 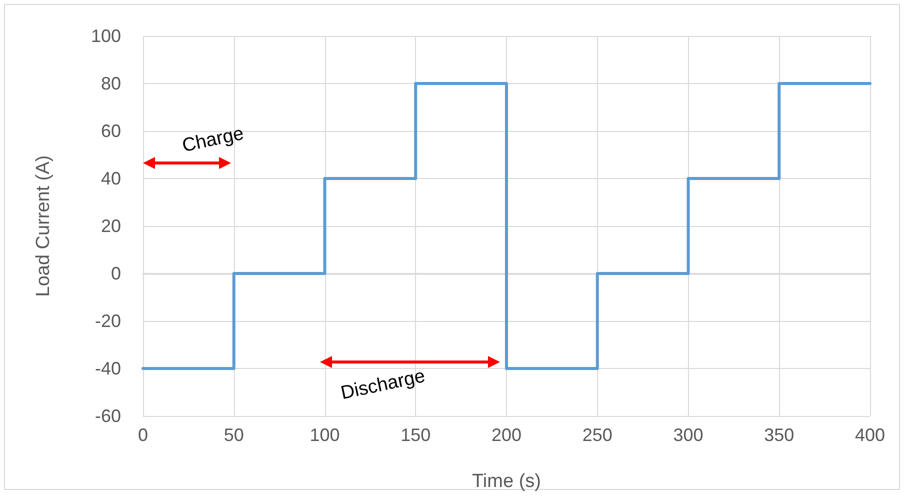 I want to click on x-tick-label: 250, so click(x=597, y=435).